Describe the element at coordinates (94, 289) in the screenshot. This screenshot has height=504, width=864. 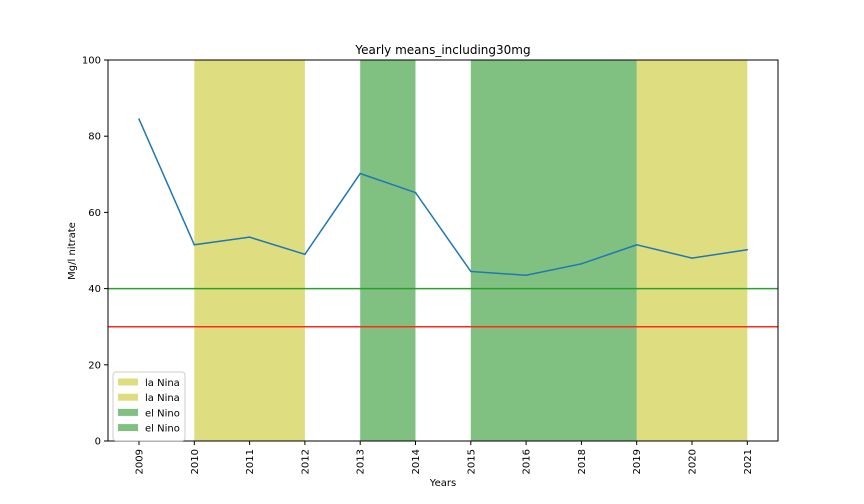
I see `y-tick-label-40: 40` at that location.